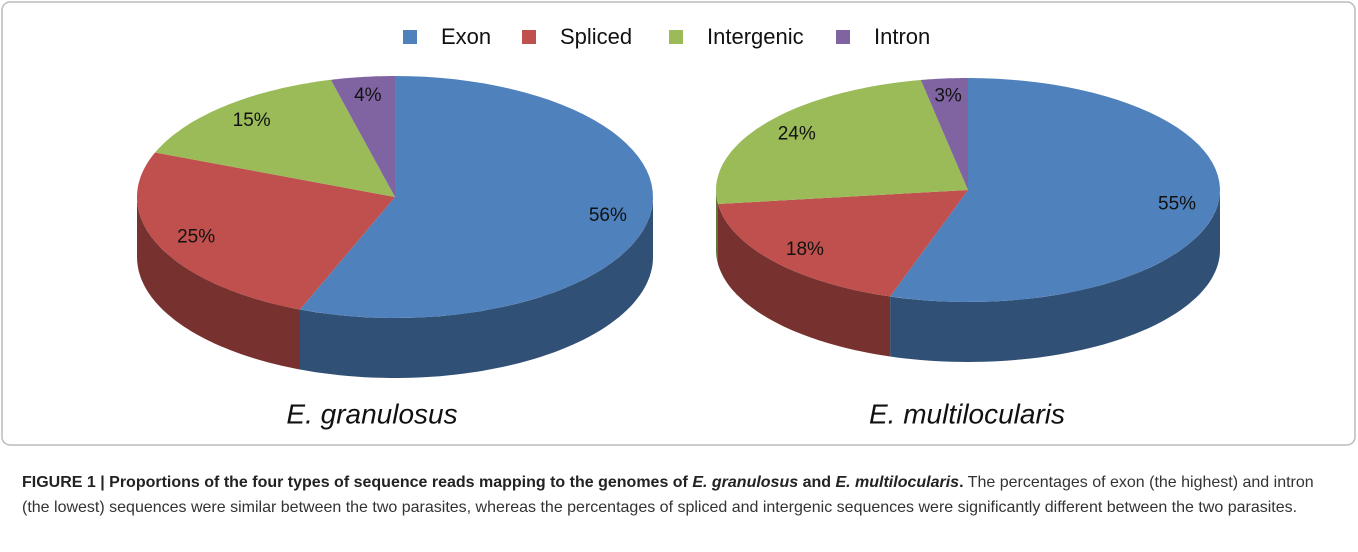  Describe the element at coordinates (745, 482) in the screenshot. I see `caption-species: E. granulosus` at that location.